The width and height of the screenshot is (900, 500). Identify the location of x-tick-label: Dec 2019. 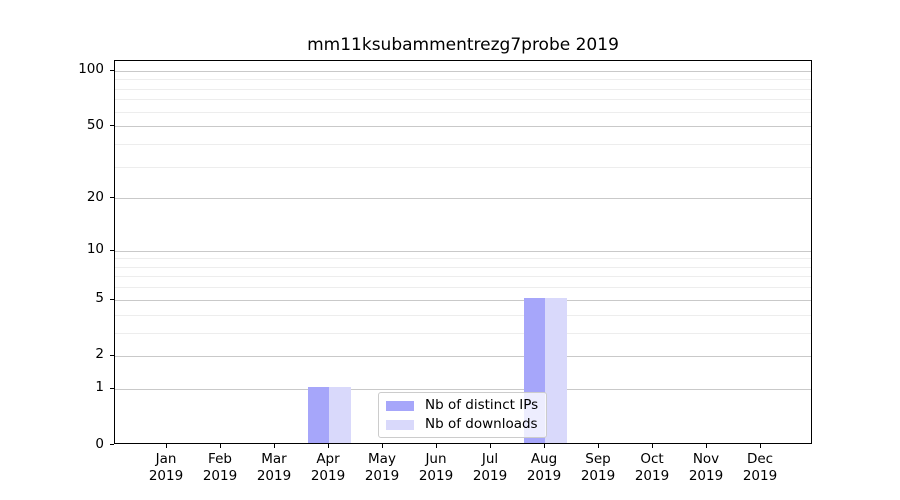
(760, 468).